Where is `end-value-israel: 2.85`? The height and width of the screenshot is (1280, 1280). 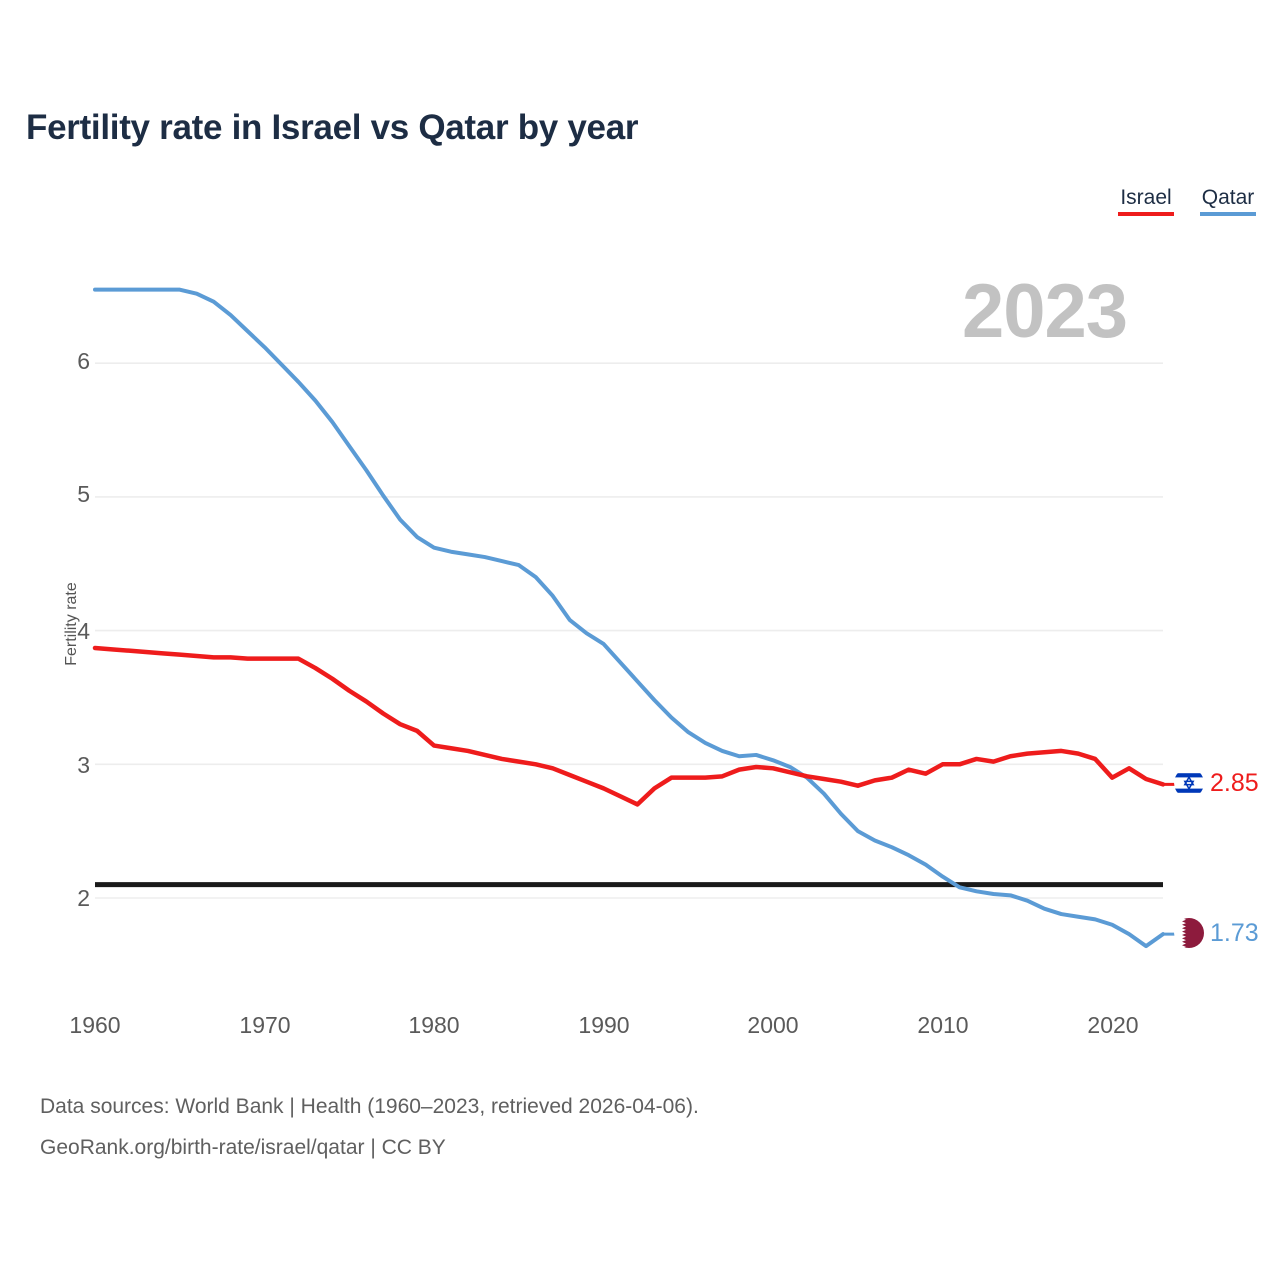 end-value-israel: 2.85 is located at coordinates (1234, 782).